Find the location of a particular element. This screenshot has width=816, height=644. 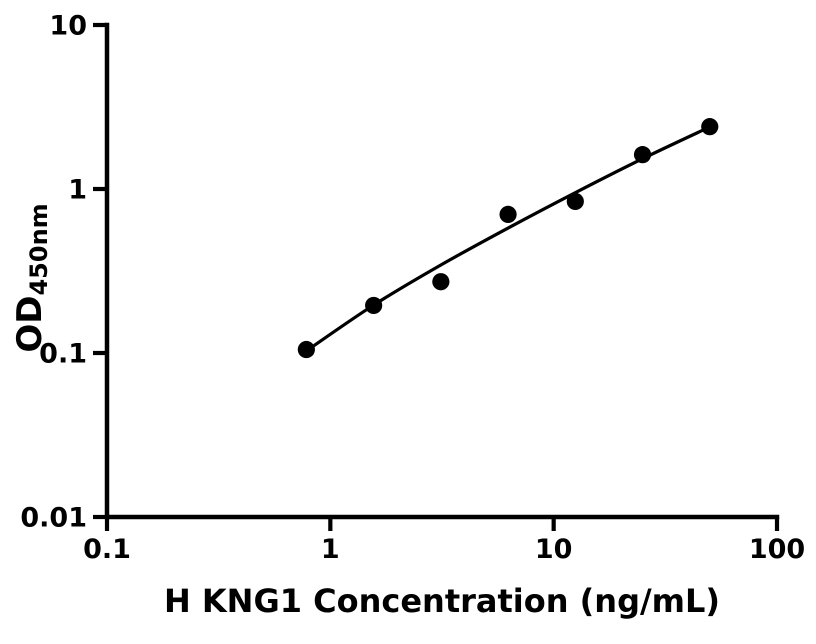

y-tick-label: 1 is located at coordinates (77, 190).